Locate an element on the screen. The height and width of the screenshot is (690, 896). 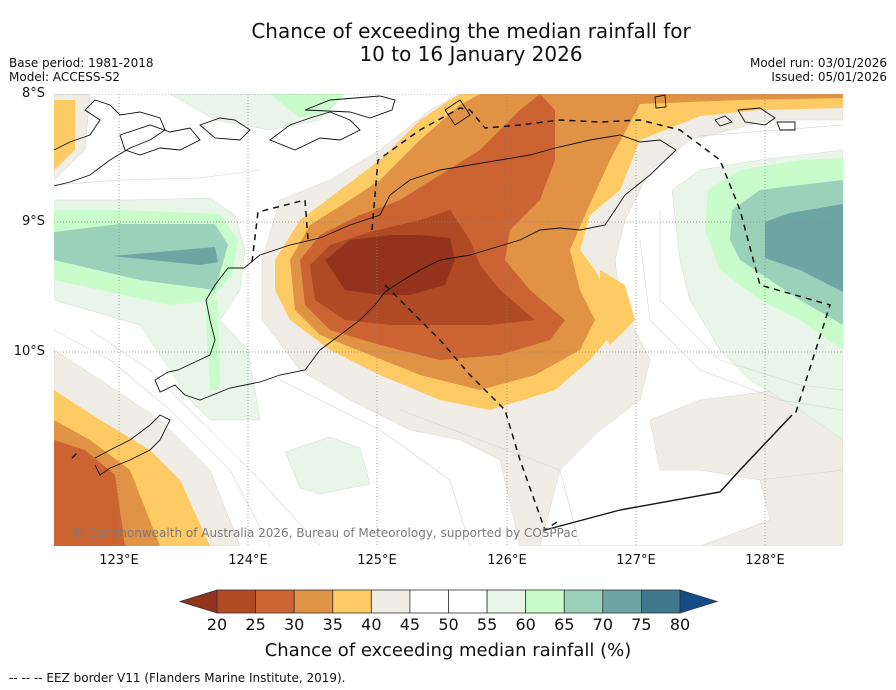
colorbar is located at coordinates (448, 601).